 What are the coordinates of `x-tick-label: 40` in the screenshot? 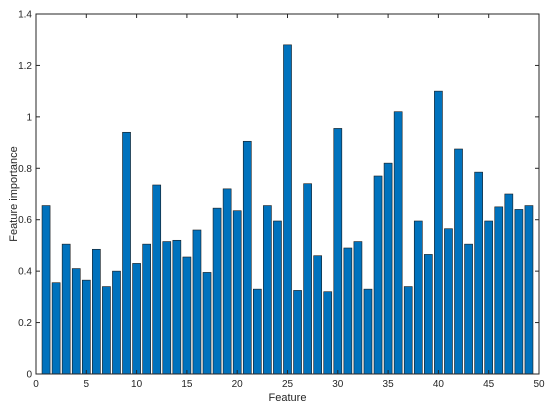 It's located at (439, 384).